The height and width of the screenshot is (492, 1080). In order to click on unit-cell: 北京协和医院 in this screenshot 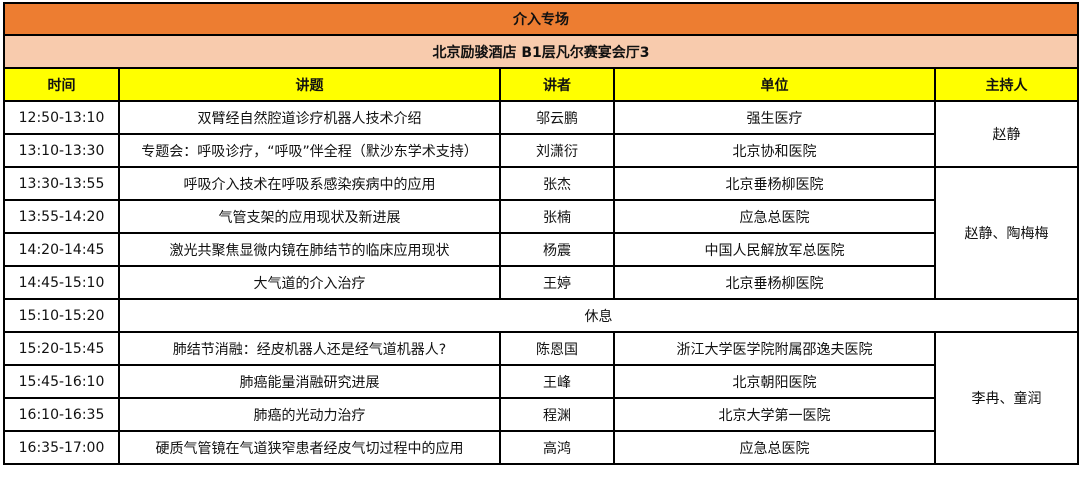, I will do `click(774, 150)`.